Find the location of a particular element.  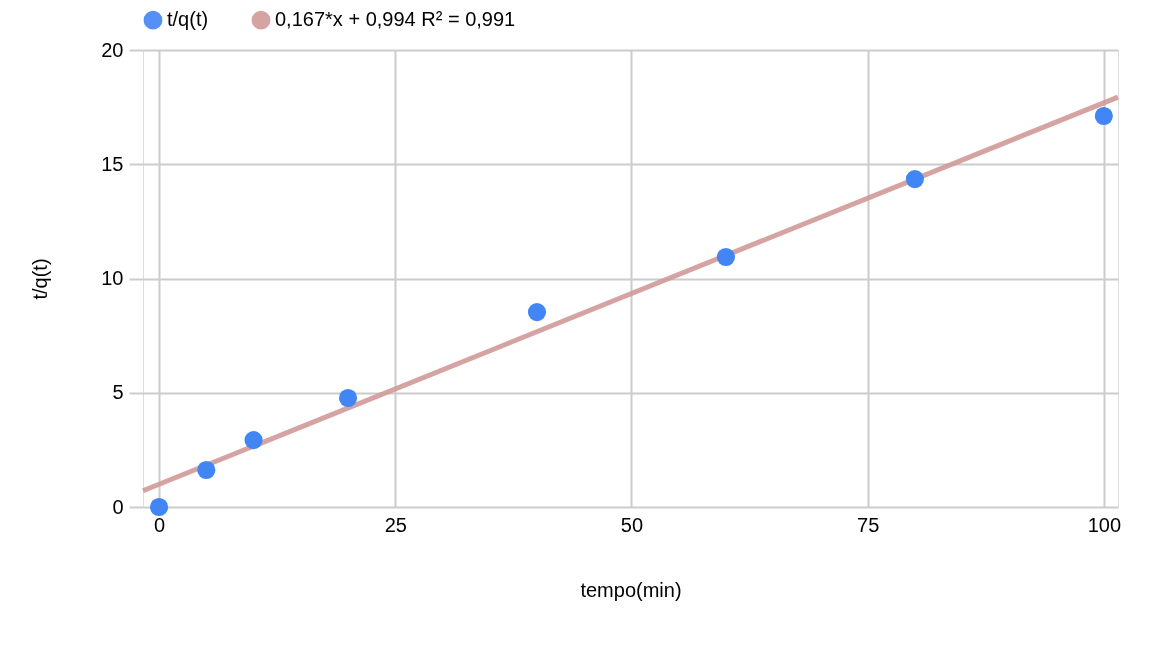

x-tick-label: 50 is located at coordinates (632, 524).